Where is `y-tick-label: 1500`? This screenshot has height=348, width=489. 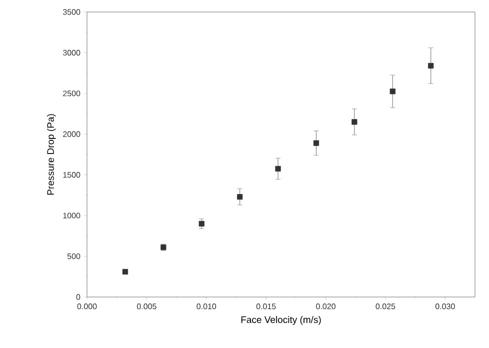
y-tick-label: 1500 is located at coordinates (71, 175).